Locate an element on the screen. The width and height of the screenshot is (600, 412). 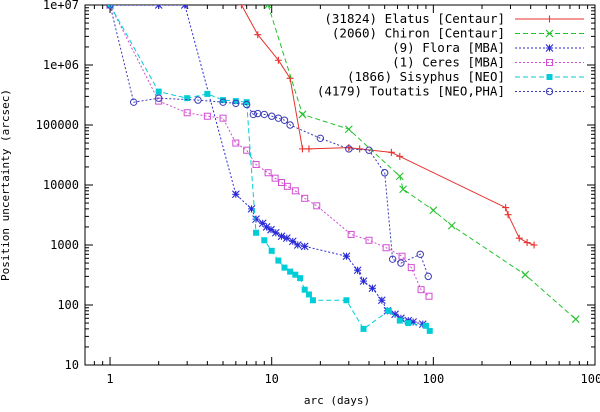
legend-label: (2060) Chiron [Centaur] is located at coordinates (418, 33).